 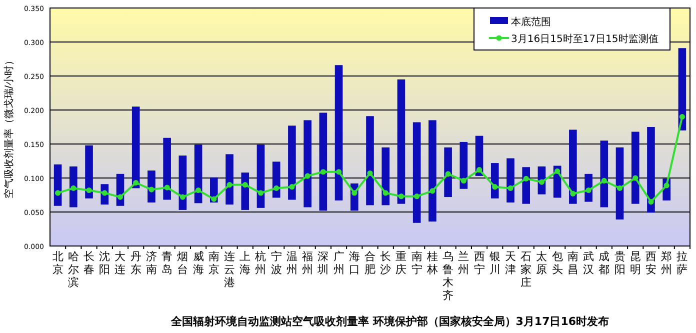 What do you see at coordinates (214, 263) in the screenshot?
I see `x-tick-label: 南京` at bounding box center [214, 263].